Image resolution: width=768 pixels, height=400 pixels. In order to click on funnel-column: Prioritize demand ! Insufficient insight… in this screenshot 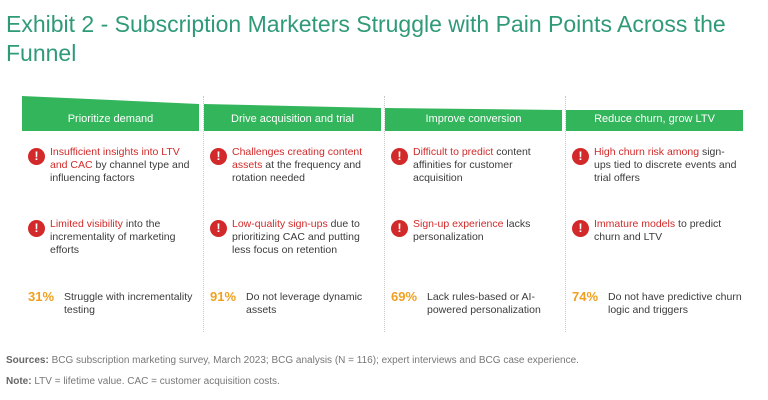, I will do `click(110, 214)`.